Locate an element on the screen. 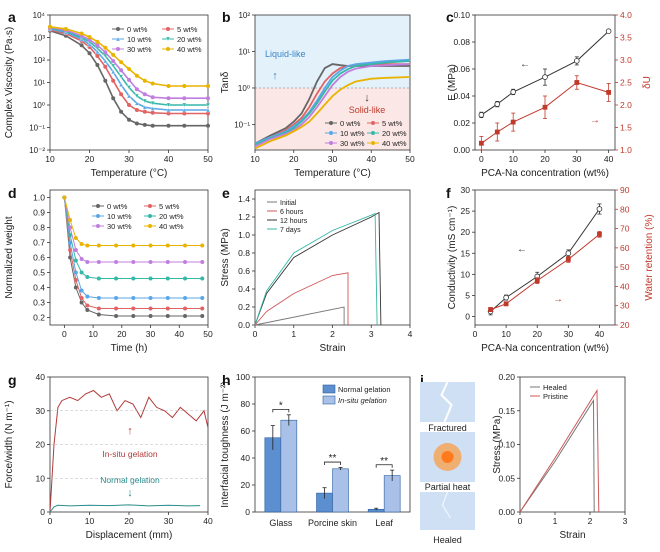  x-tick-label: 0 is located at coordinates (255, 334).